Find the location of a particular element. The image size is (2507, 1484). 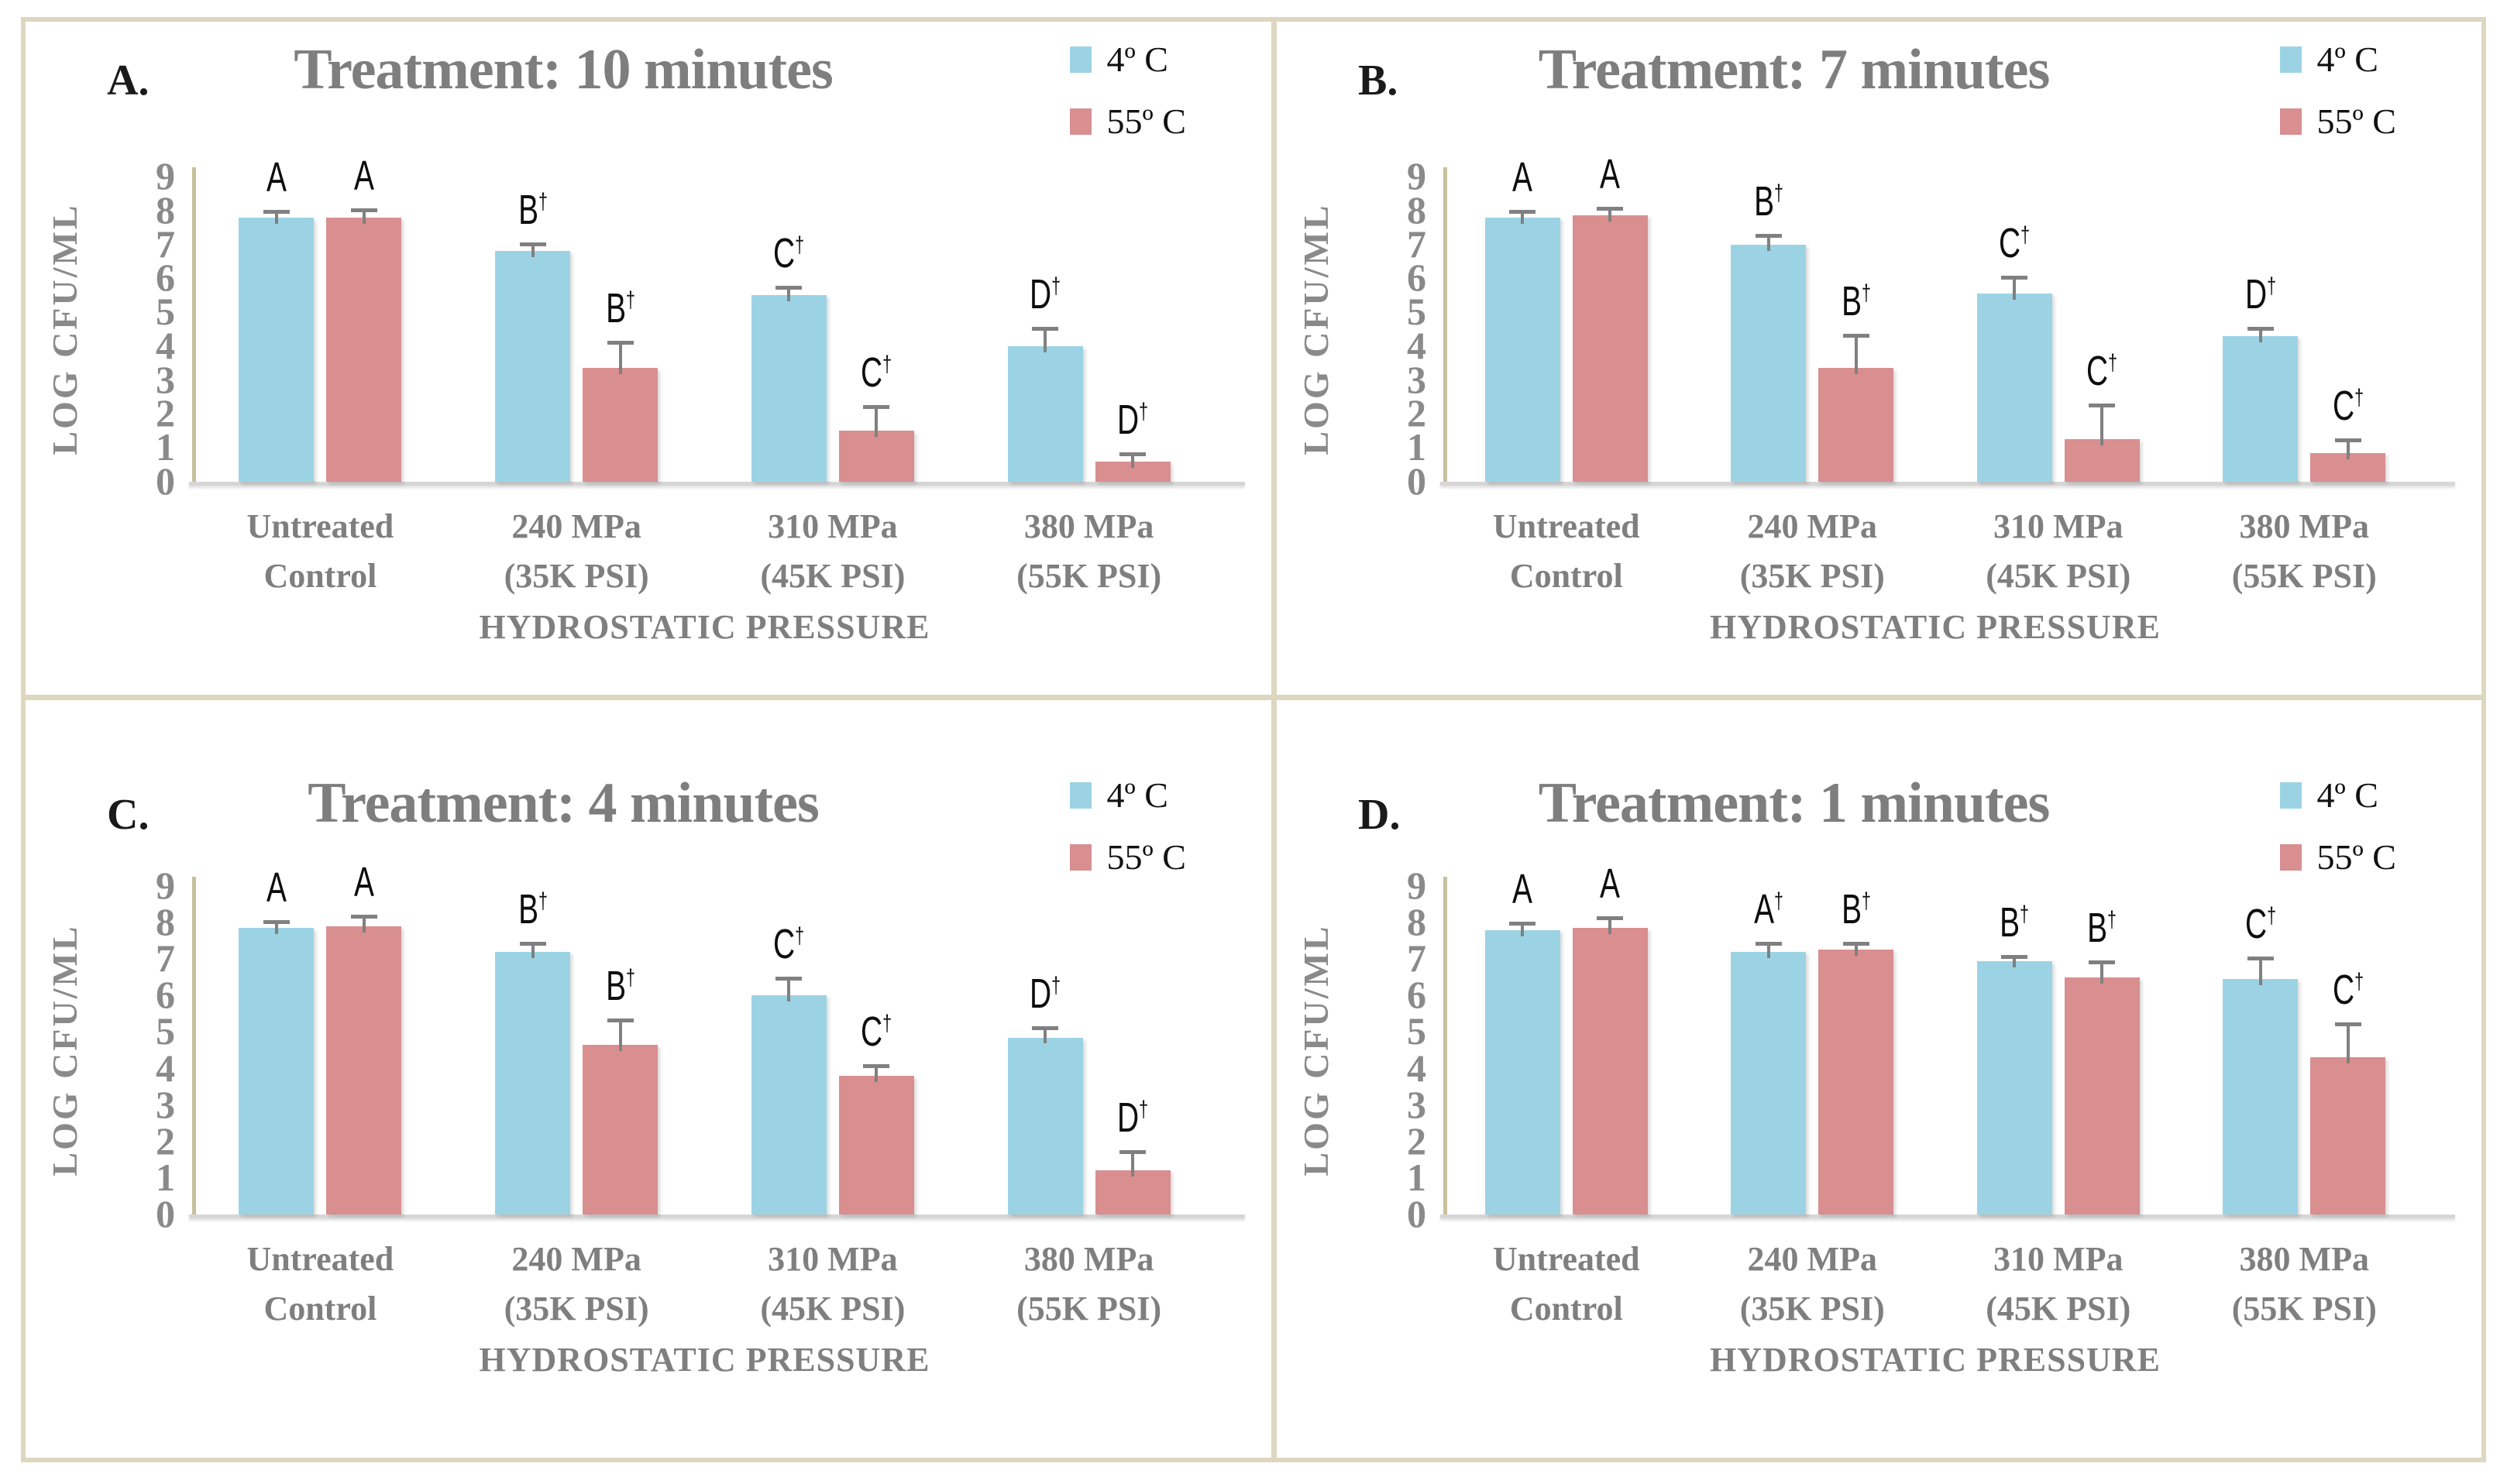

panel-title: Treatment: 10 minutes is located at coordinates (564, 69).